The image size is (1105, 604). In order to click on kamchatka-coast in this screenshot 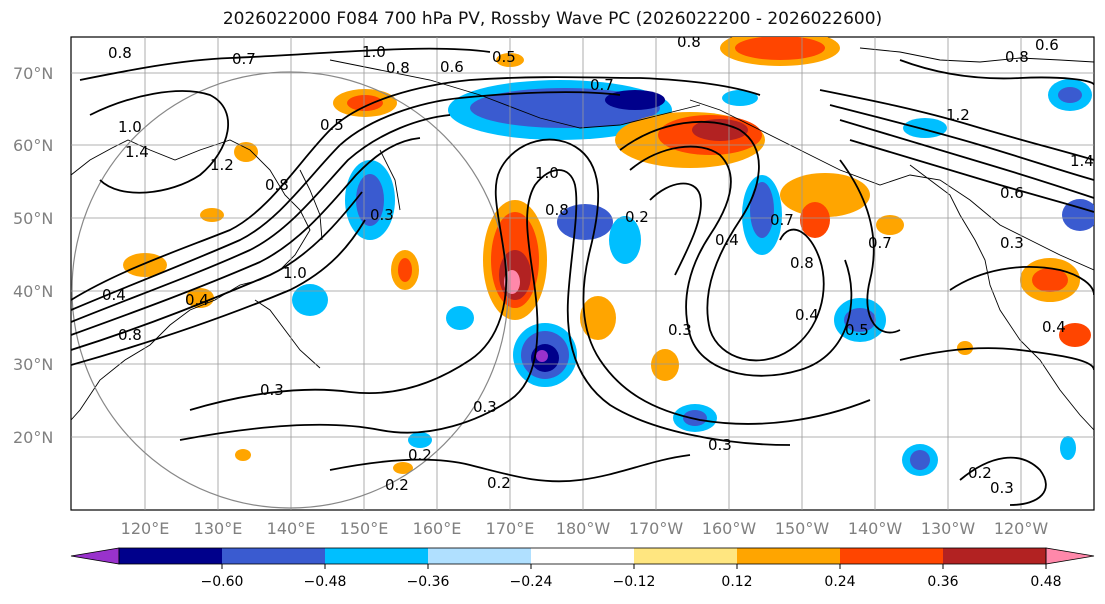, I will do `click(390, 180)`.